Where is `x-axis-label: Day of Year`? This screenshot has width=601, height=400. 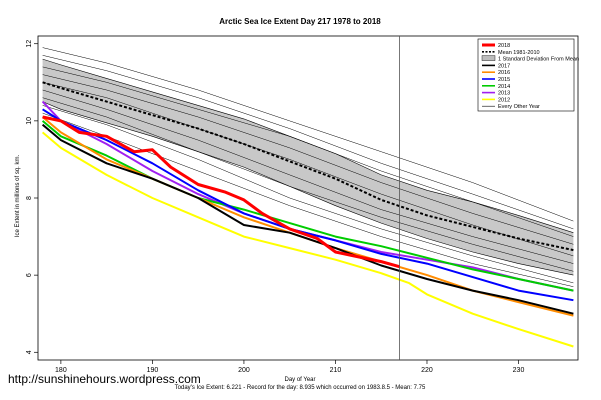 x-axis-label: Day of Year is located at coordinates (299, 380).